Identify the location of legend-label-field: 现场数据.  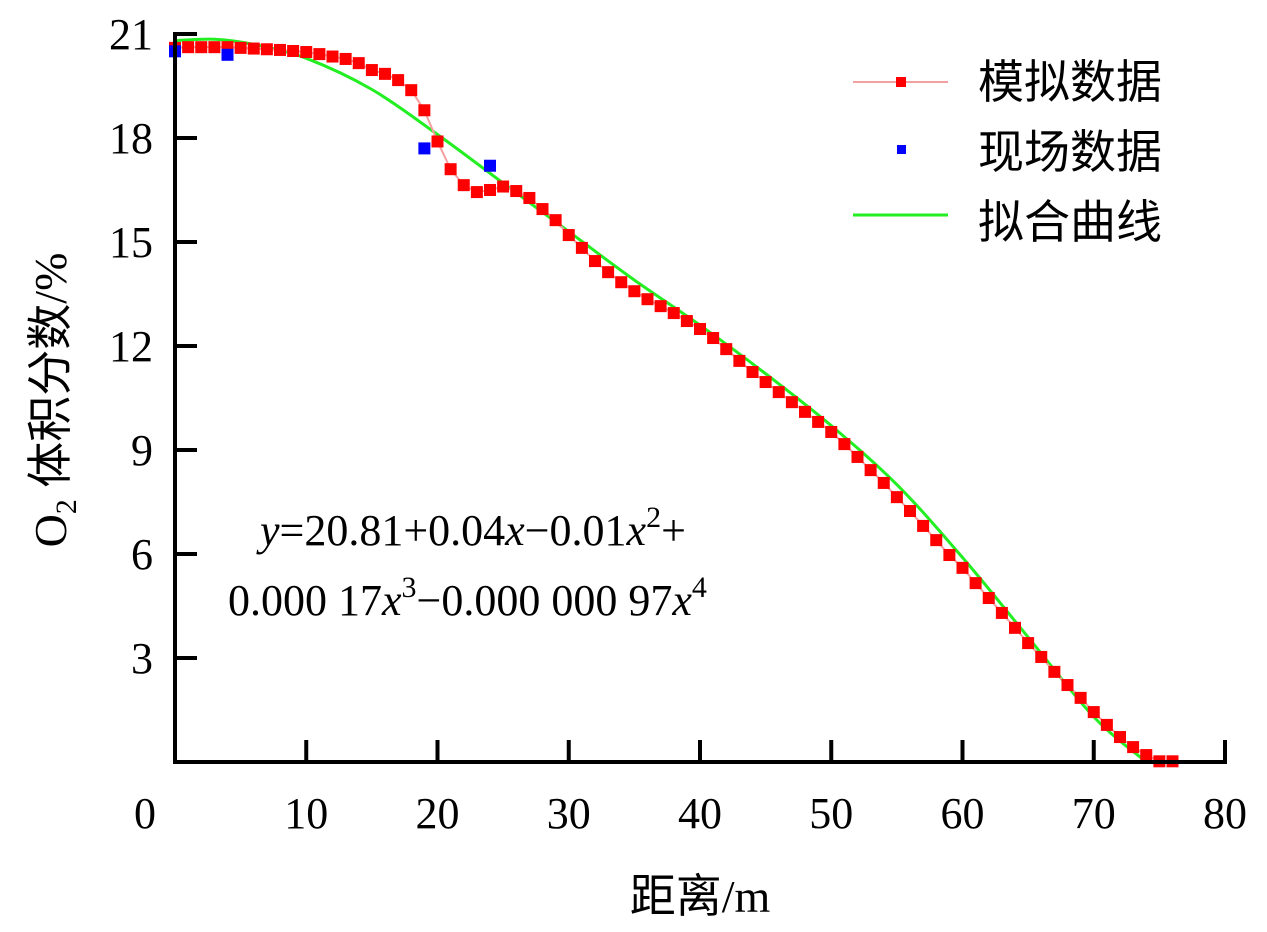
(1070, 152).